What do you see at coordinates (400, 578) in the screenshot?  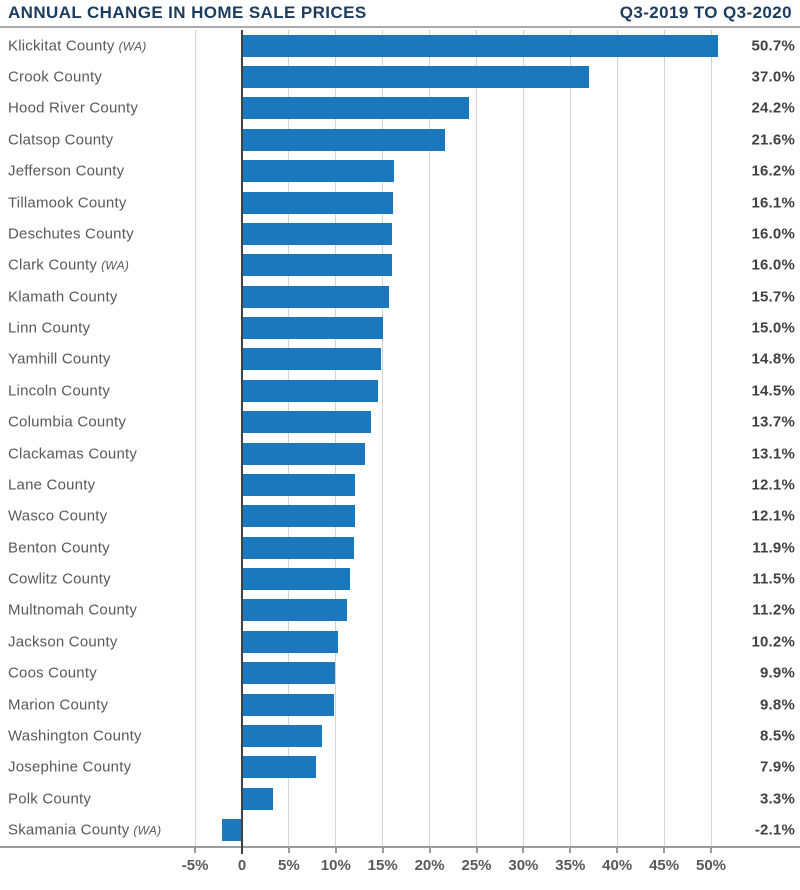 I see `bar-row: Cowlitz County 11.5%` at bounding box center [400, 578].